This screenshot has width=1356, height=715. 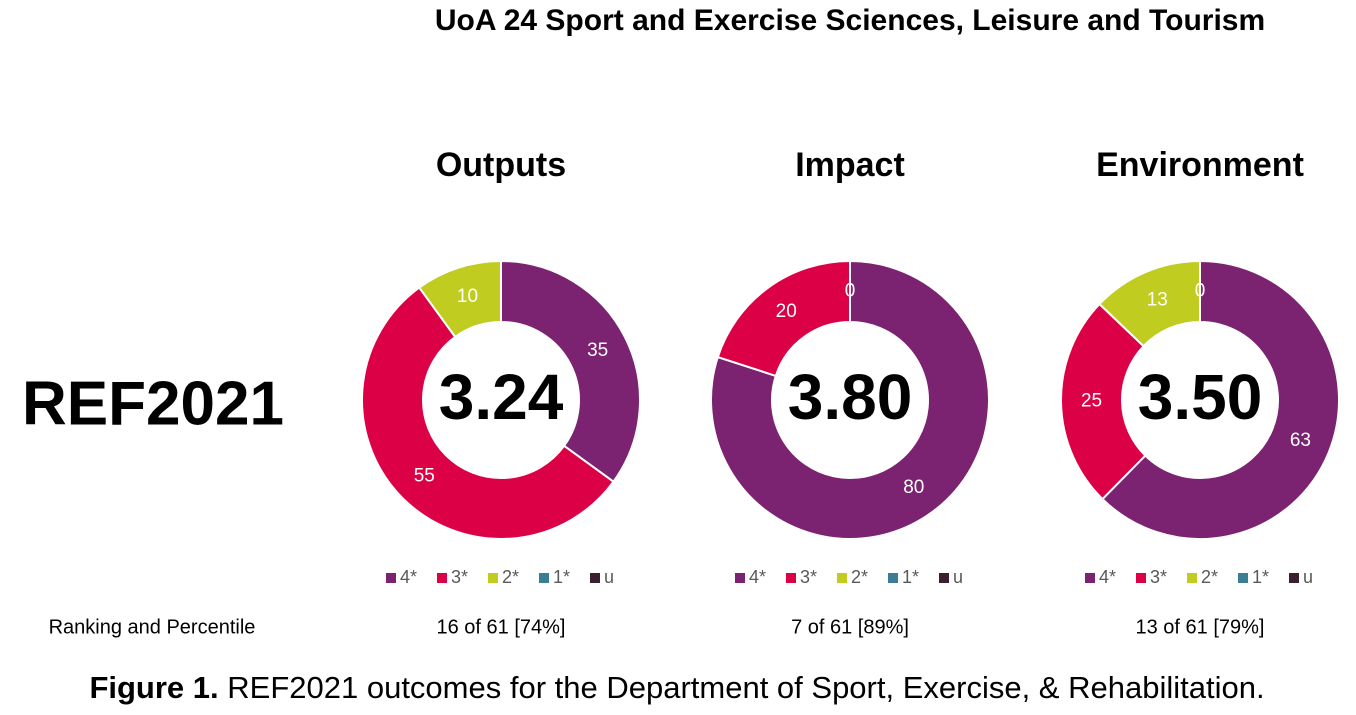 What do you see at coordinates (501, 627) in the screenshot?
I see `ranking: 16 of 61 [74%]` at bounding box center [501, 627].